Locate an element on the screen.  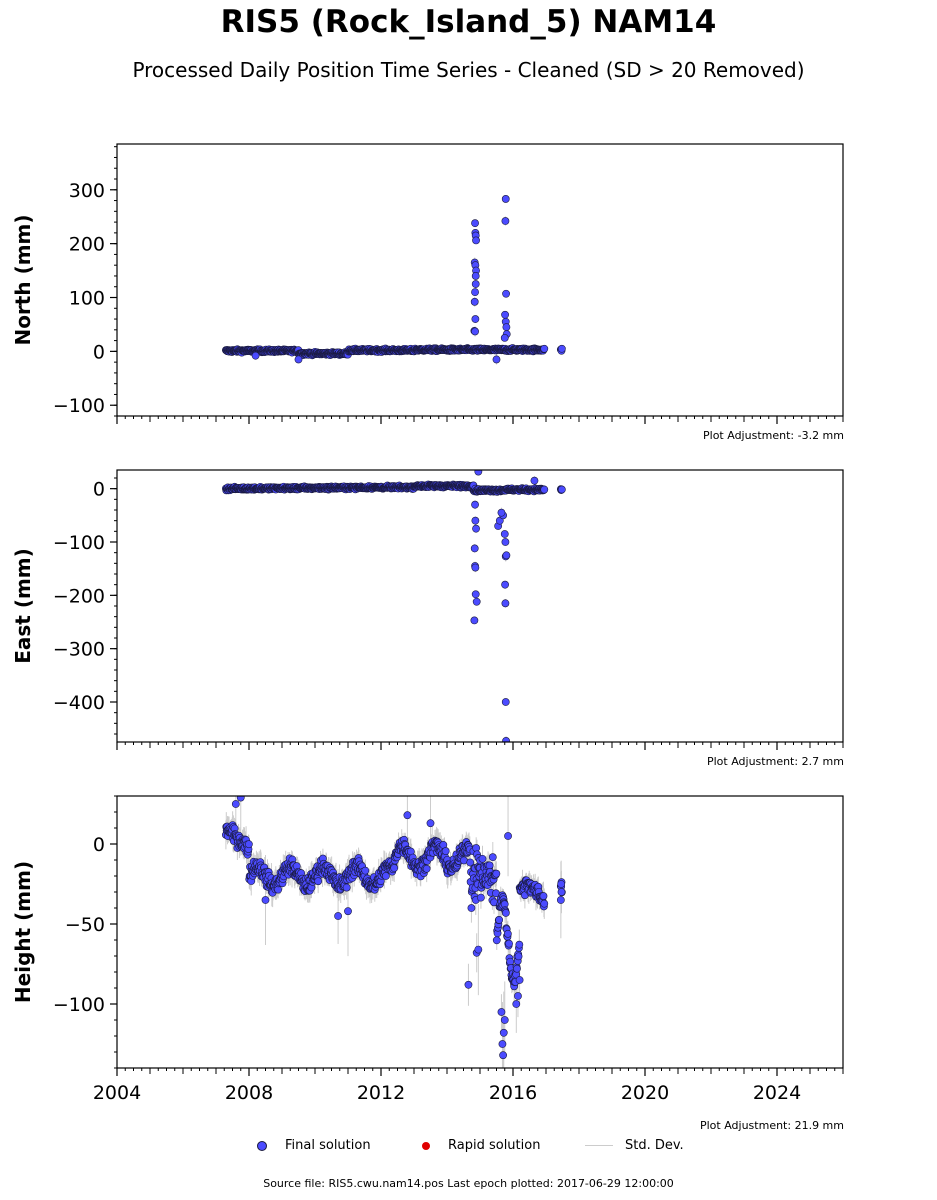
height-final-solution-points is located at coordinates (393, 928).